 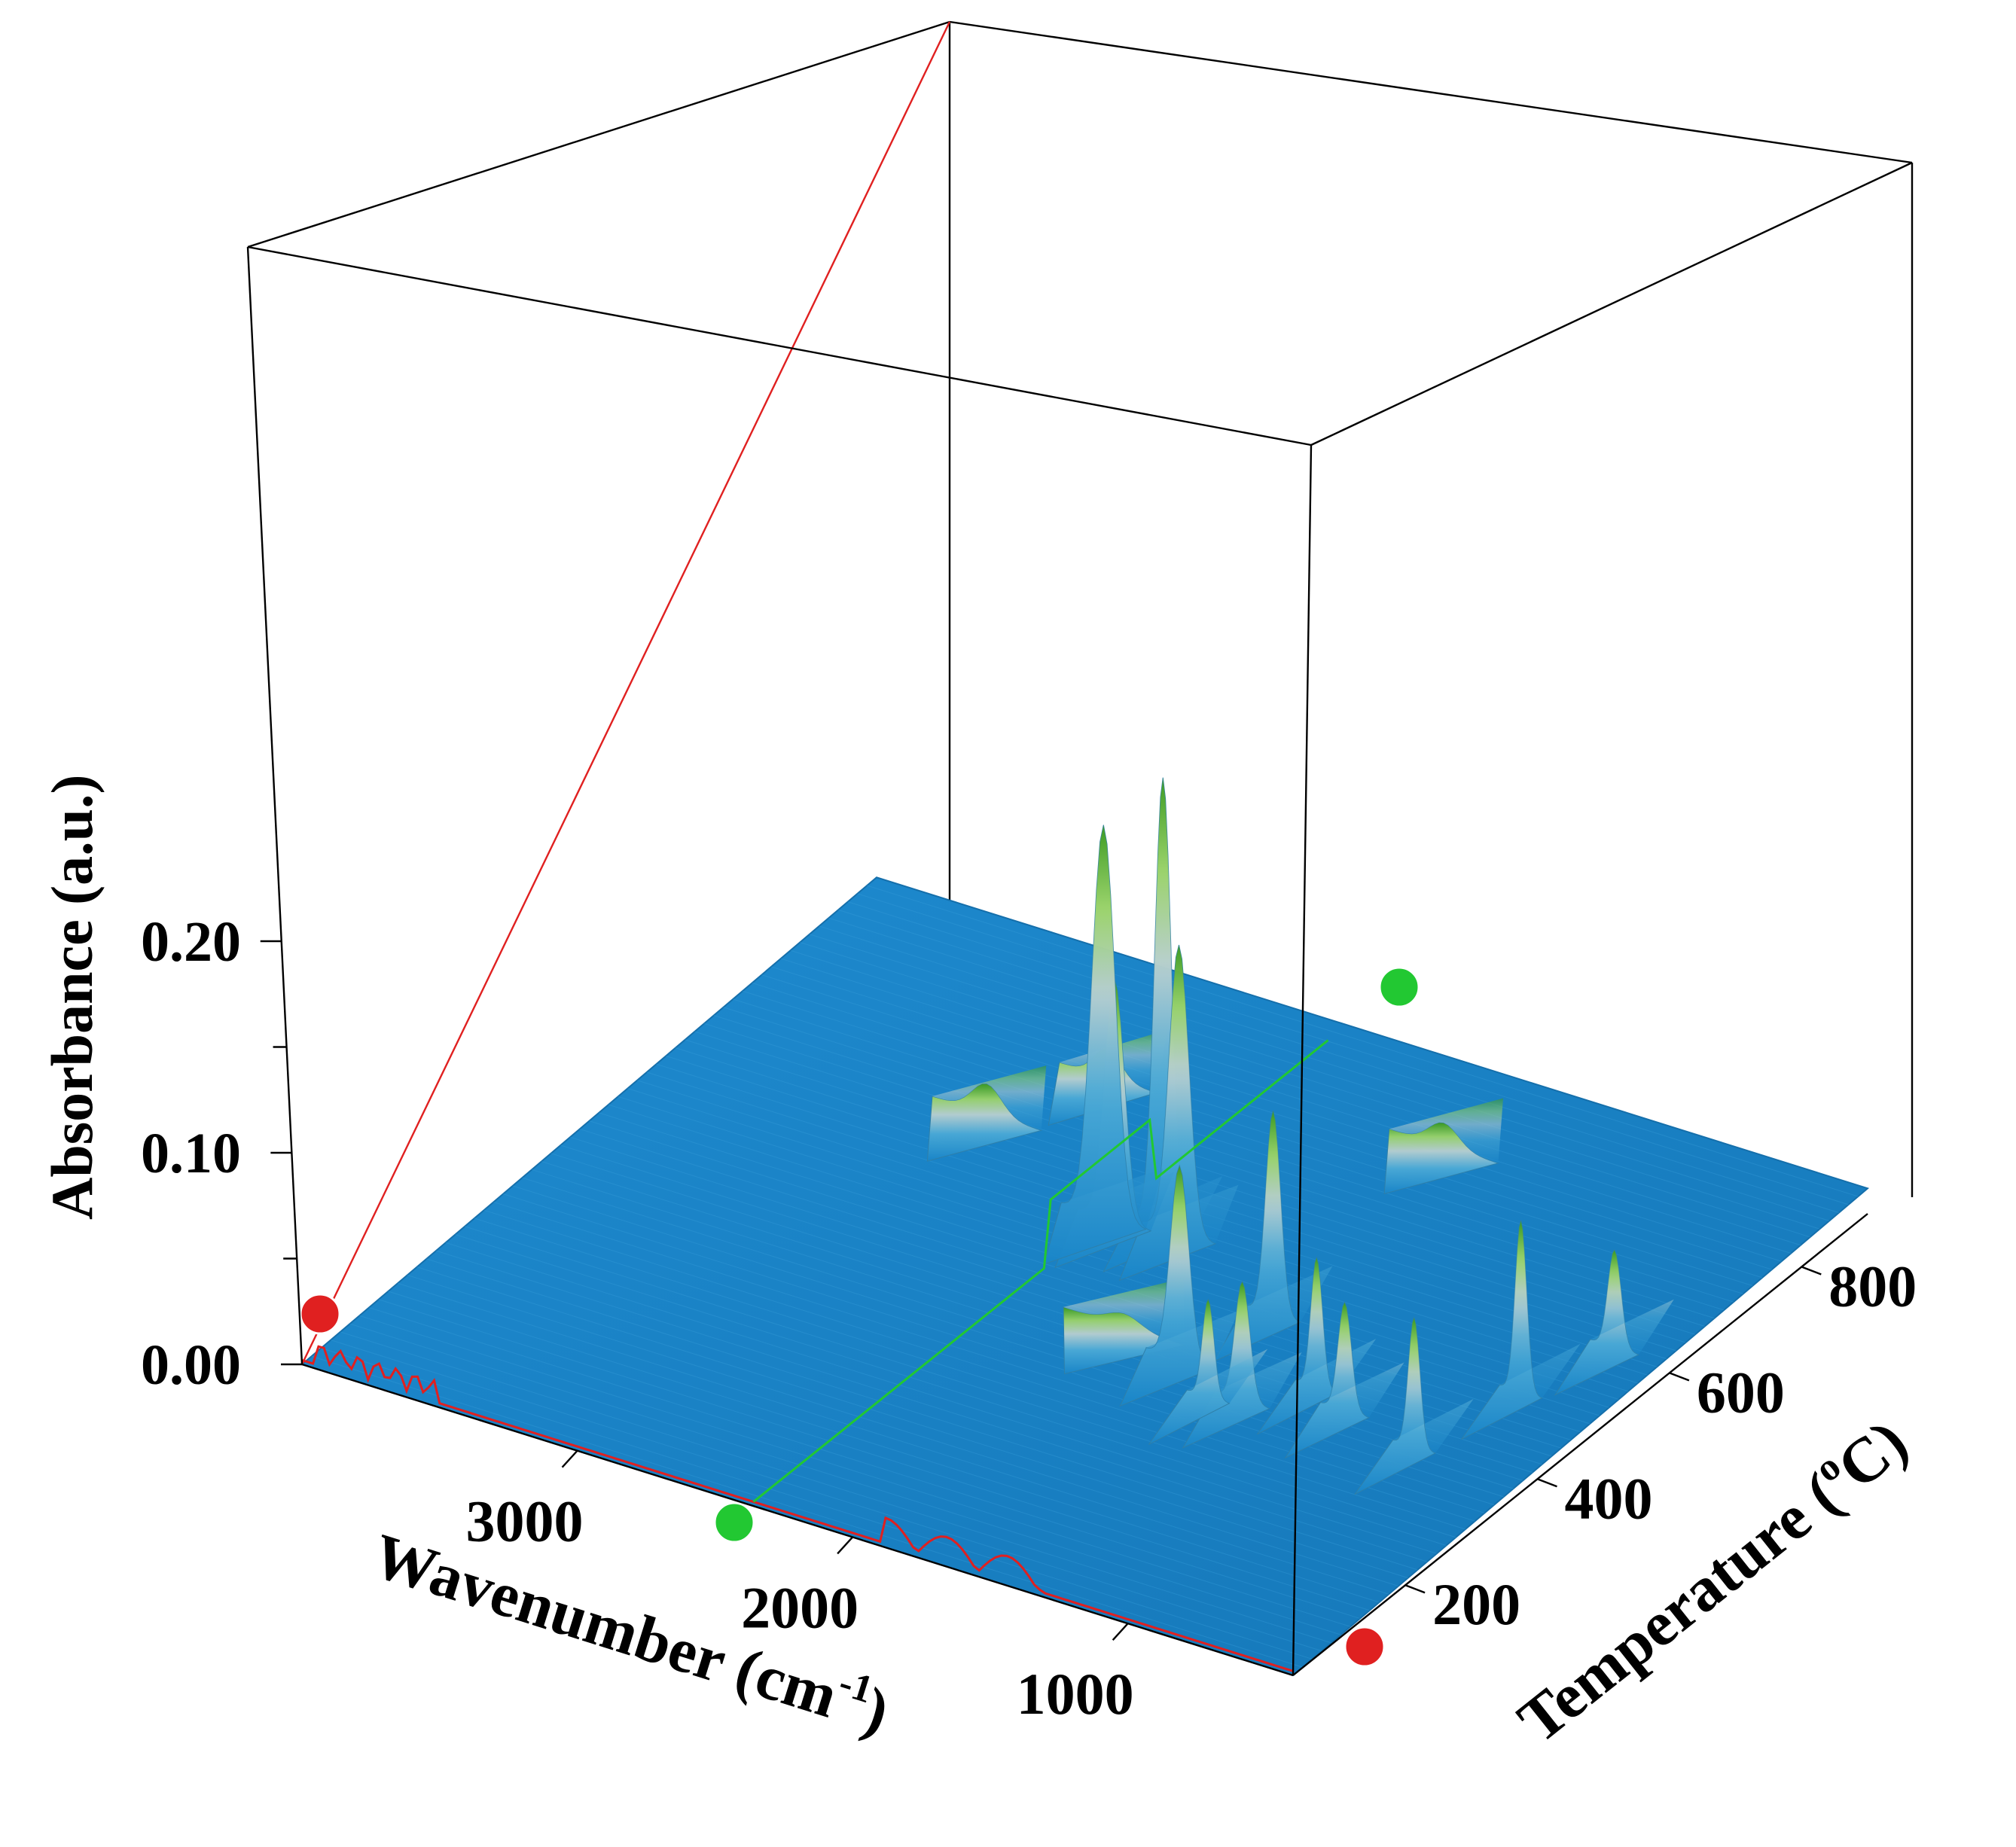 I want to click on z-tick-label: 0.10, so click(x=191, y=1153).